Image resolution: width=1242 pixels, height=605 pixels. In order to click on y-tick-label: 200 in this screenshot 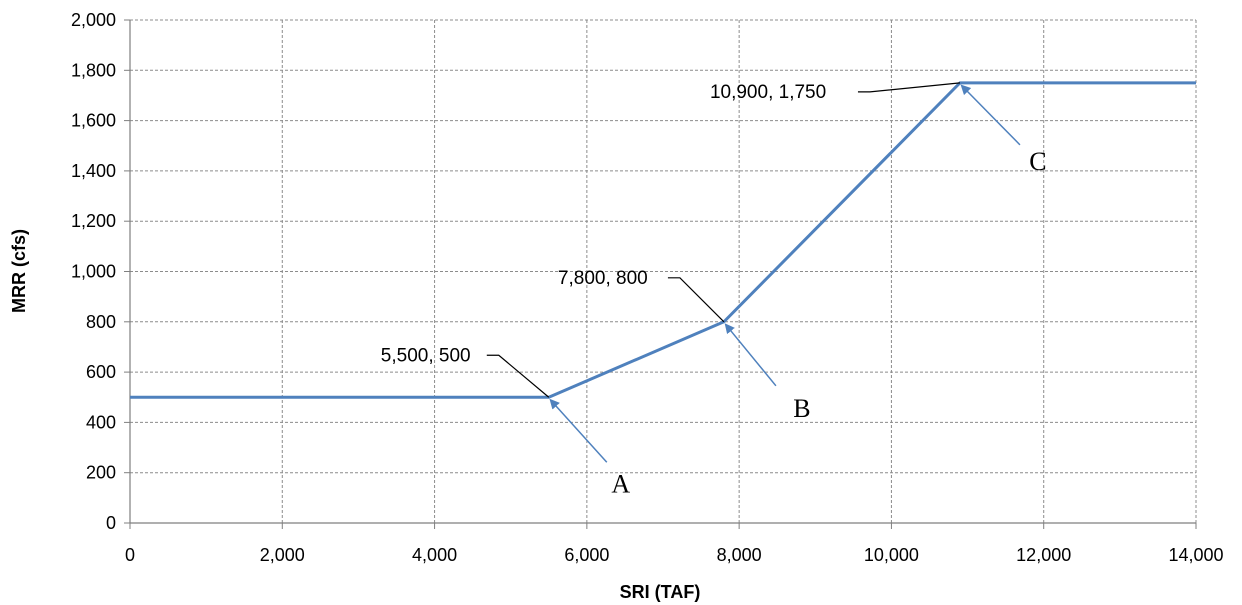, I will do `click(101, 473)`.